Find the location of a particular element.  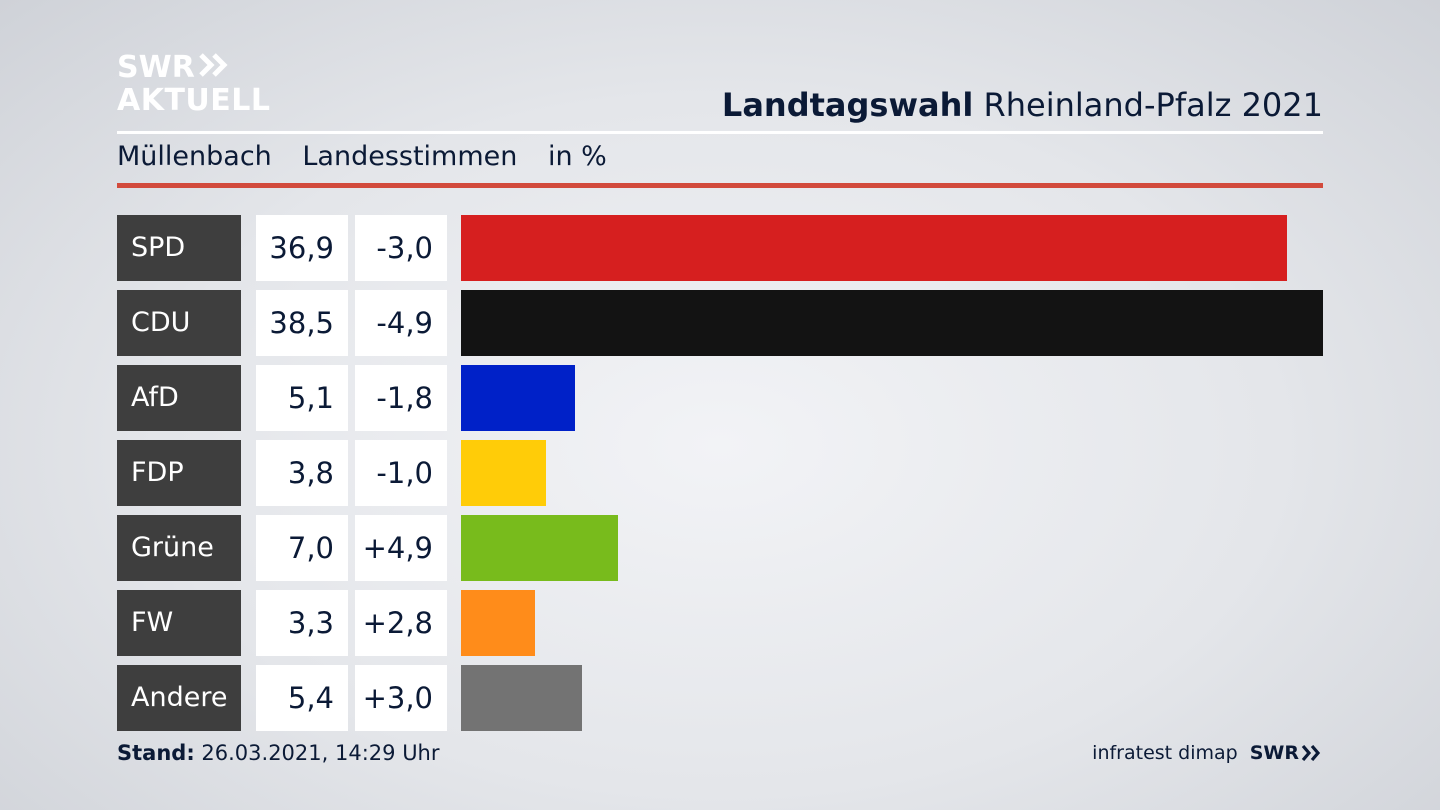

vote-change-value: +2,8 is located at coordinates (401, 623).